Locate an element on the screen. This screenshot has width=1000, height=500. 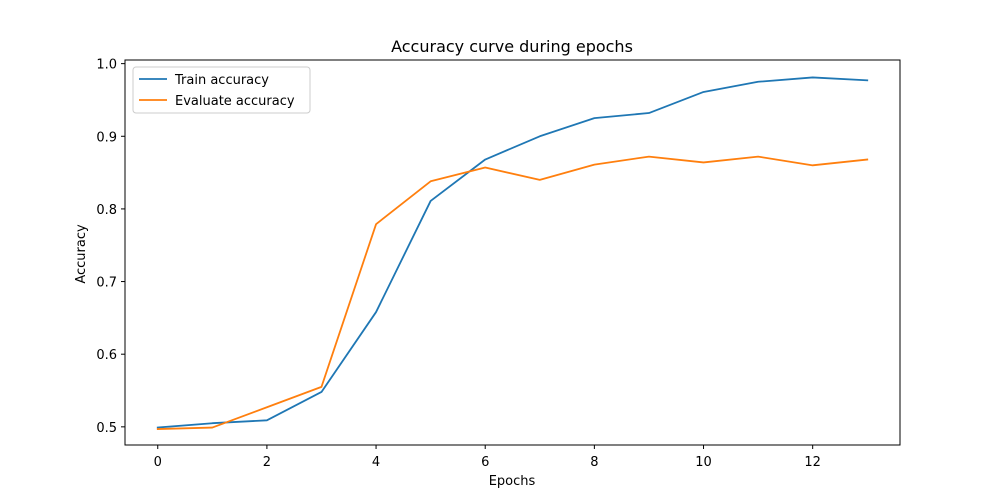
x-tick-label: 10 is located at coordinates (703, 462).